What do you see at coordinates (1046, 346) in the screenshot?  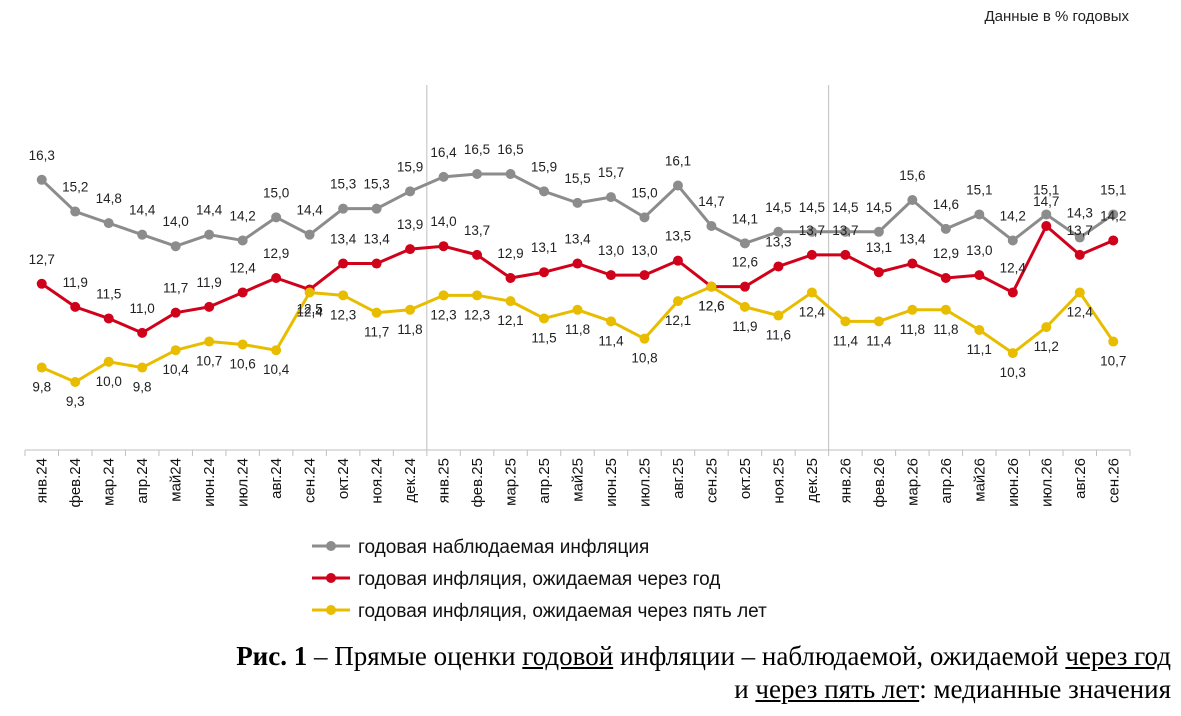 I see `data-label: 11,2` at bounding box center [1046, 346].